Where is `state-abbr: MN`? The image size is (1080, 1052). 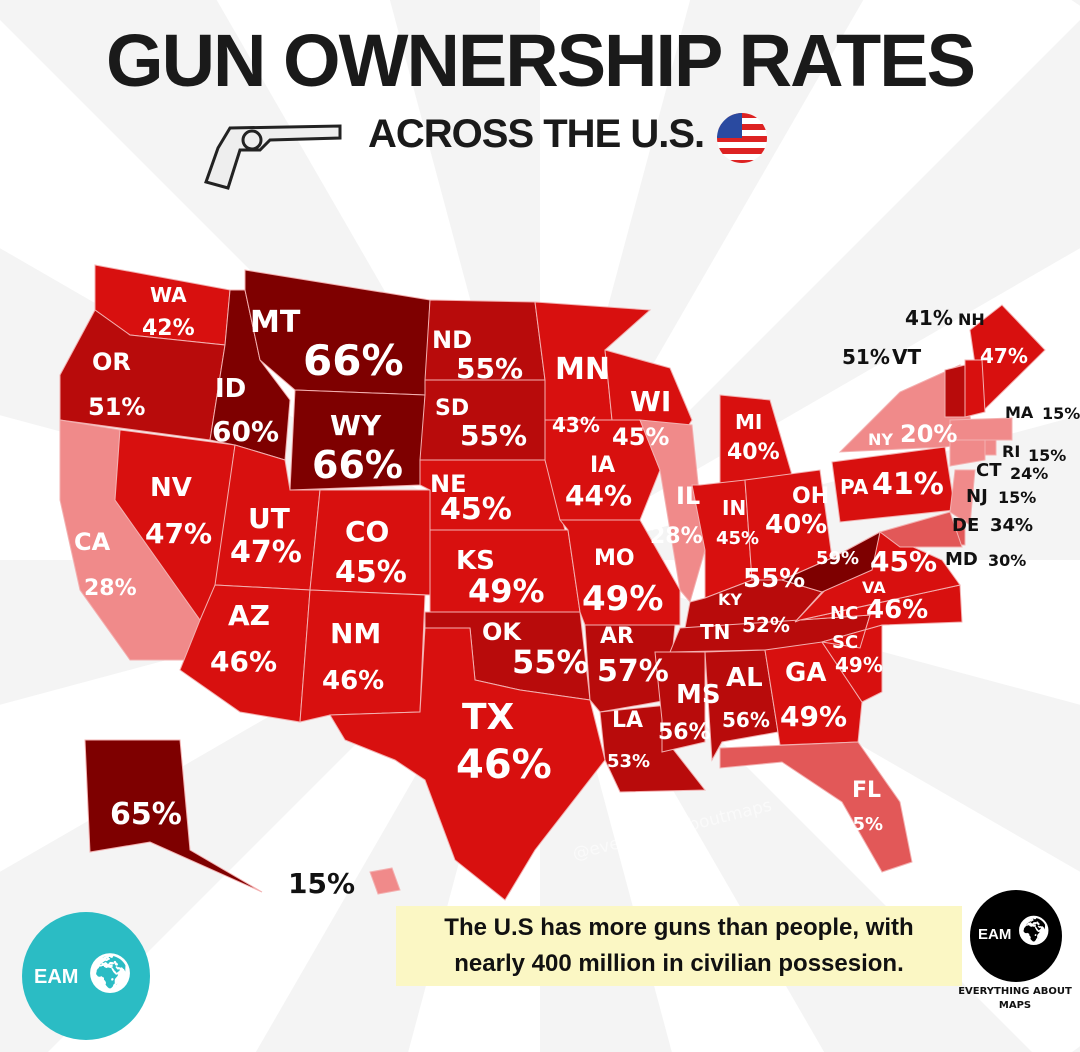
state-abbr: MN is located at coordinates (582, 369).